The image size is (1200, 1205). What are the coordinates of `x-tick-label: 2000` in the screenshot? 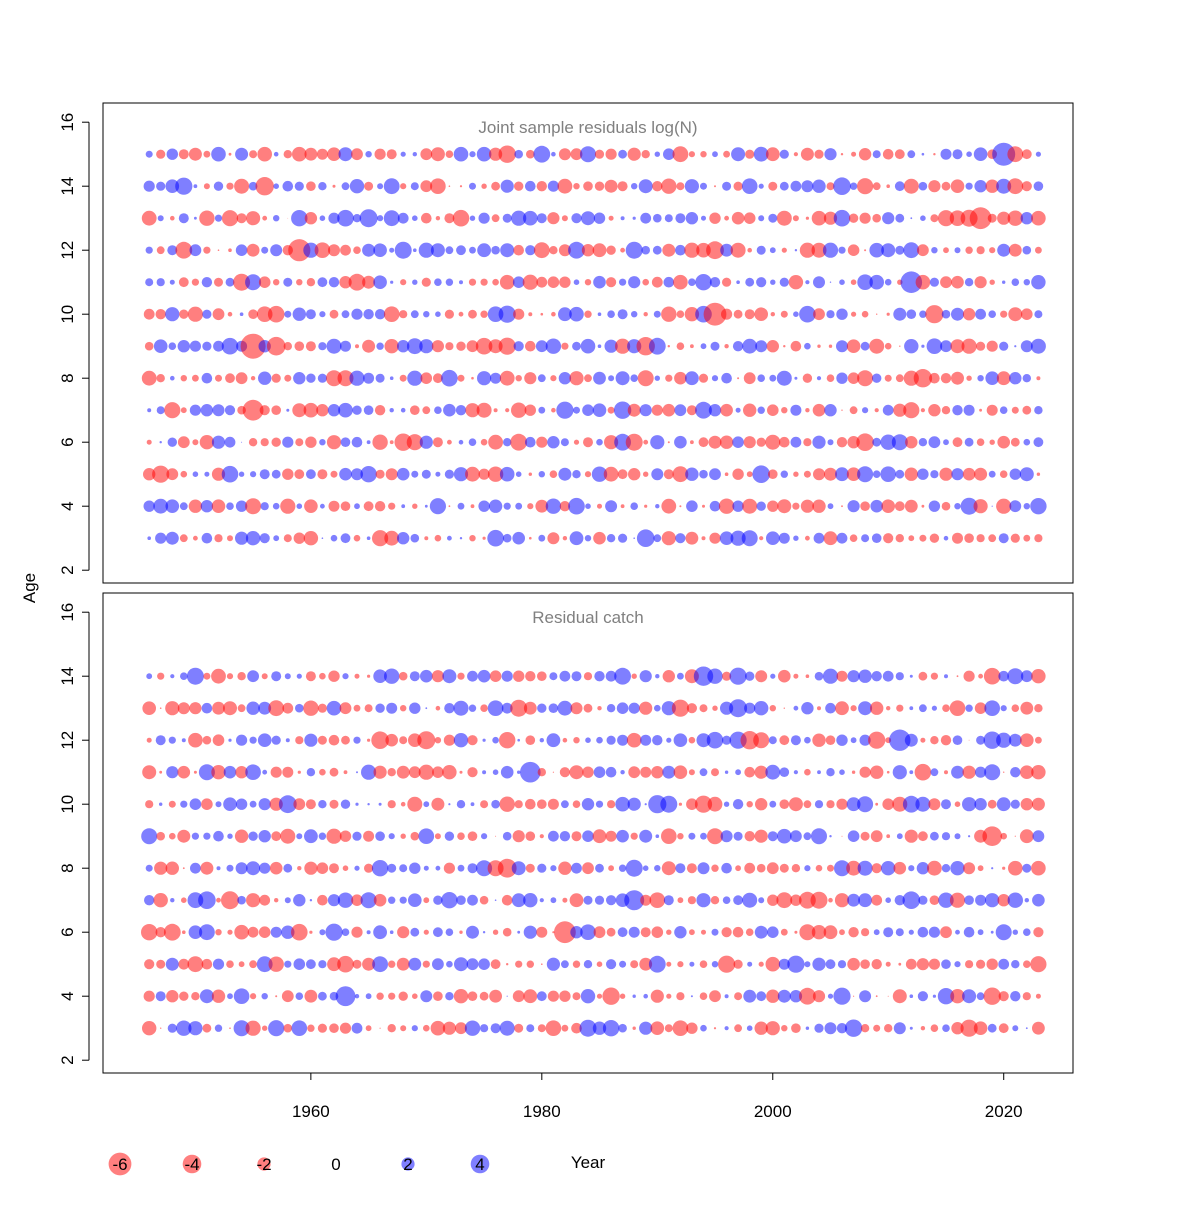 It's located at (773, 1111).